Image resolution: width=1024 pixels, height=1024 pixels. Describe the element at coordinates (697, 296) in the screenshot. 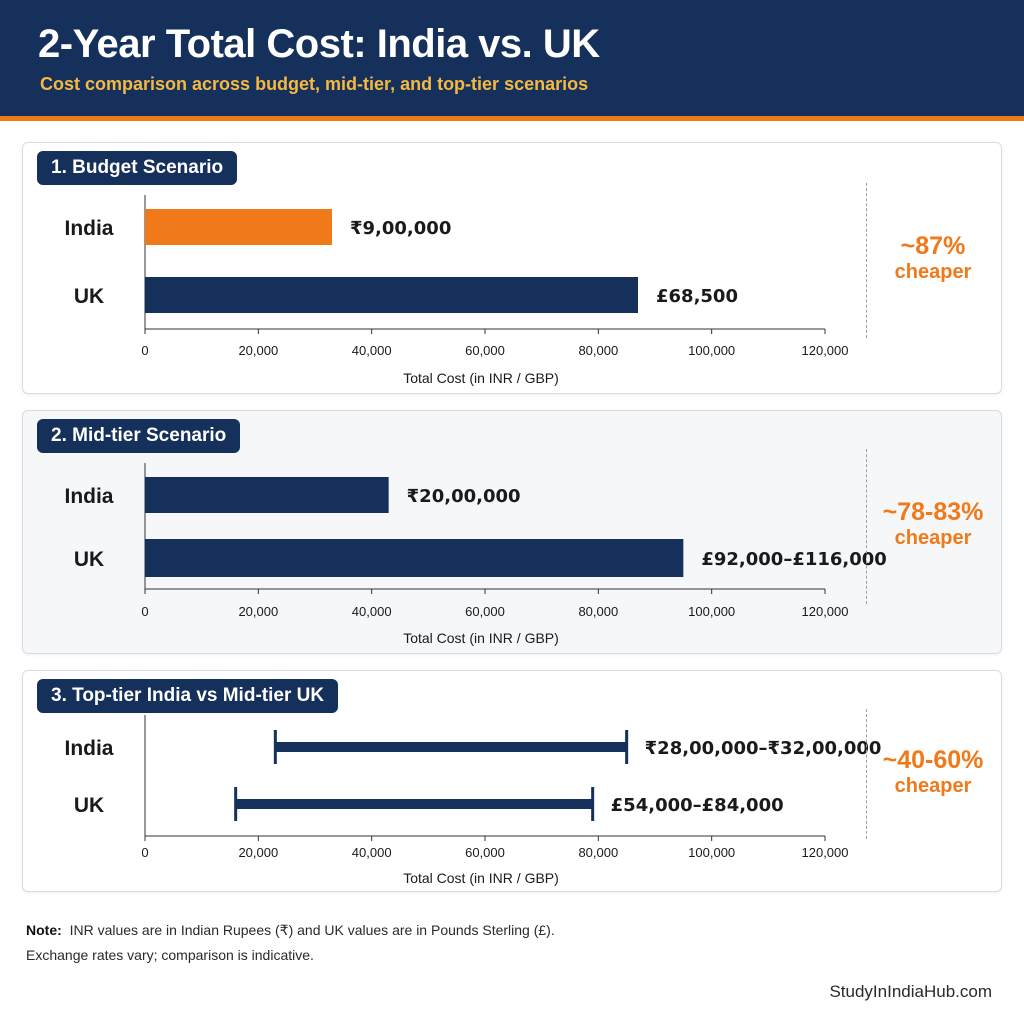

I see `value-label-uk: £68,500` at that location.